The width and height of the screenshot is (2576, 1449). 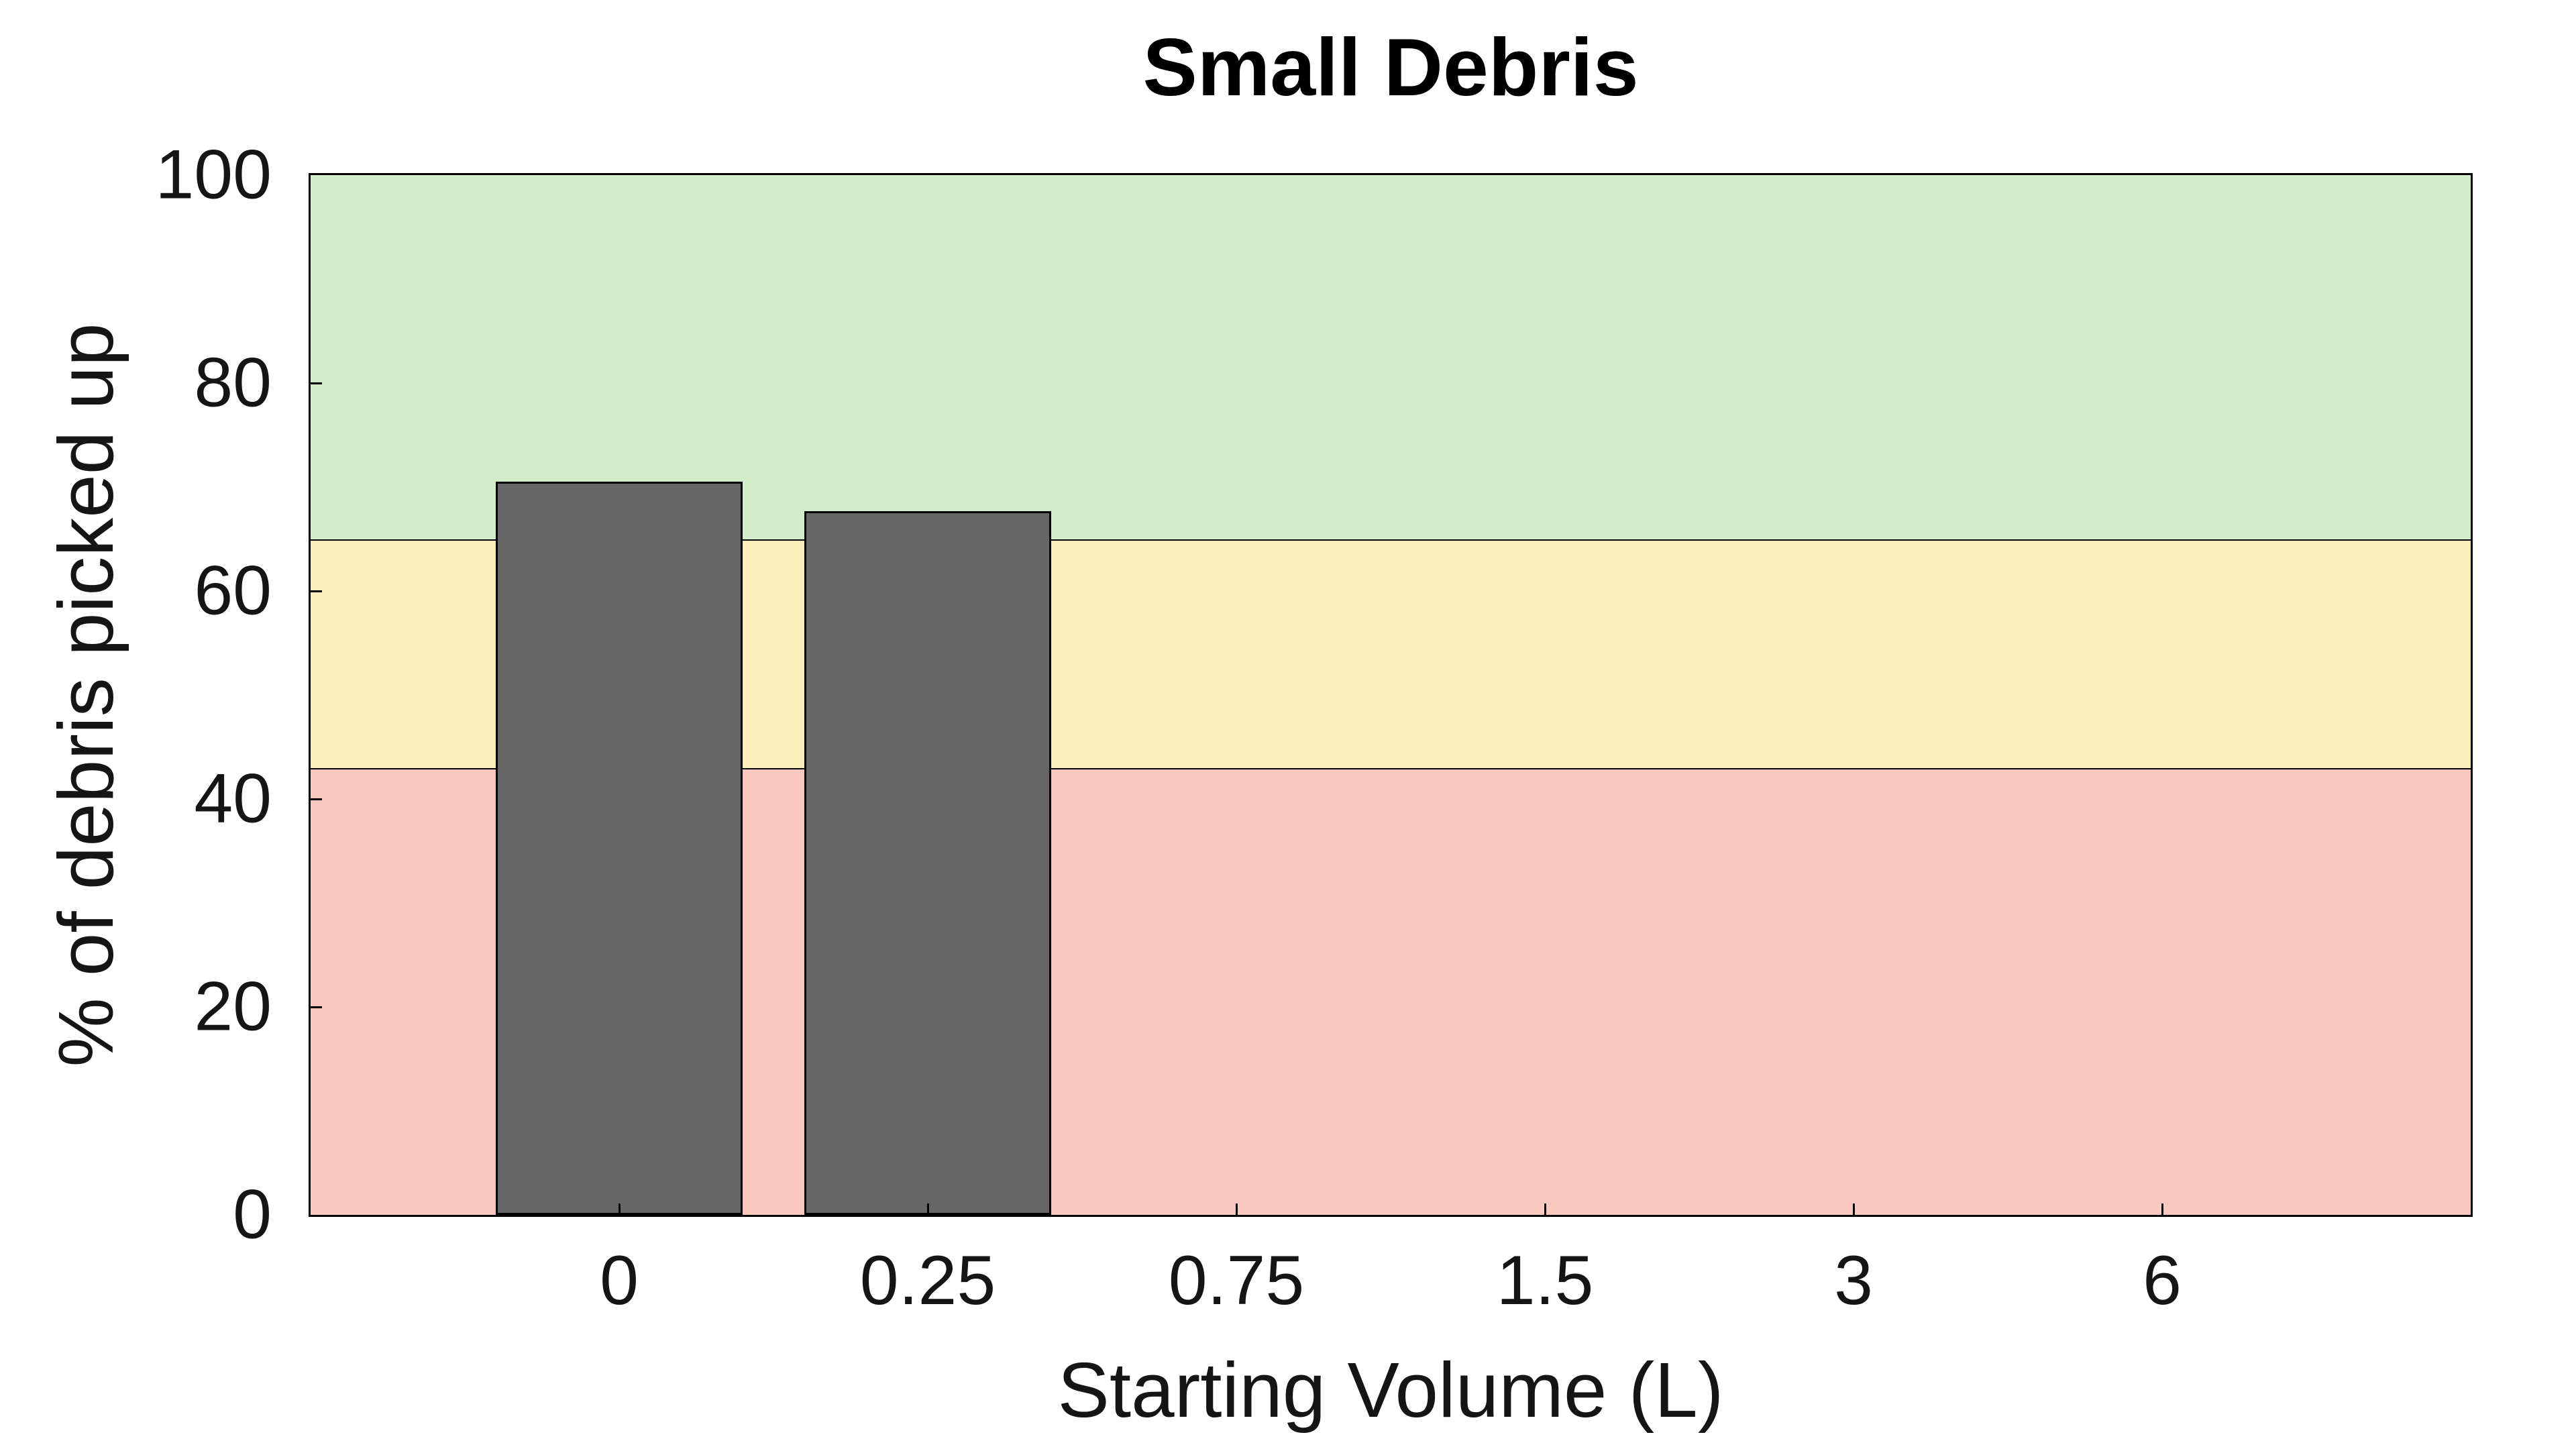 I want to click on y-axis-label: % of debris picked up, so click(x=85, y=695).